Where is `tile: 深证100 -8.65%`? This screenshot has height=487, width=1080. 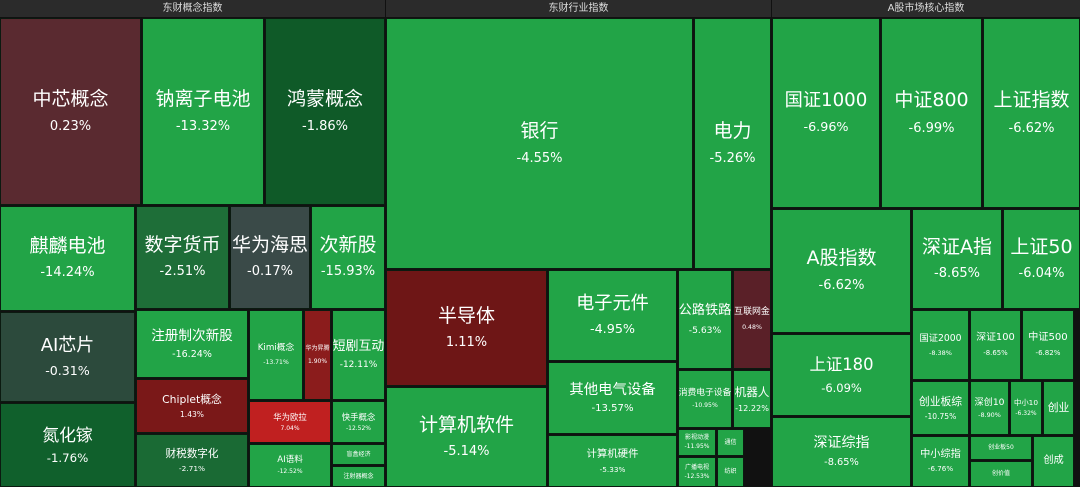 tile: 深证100 -8.65% is located at coordinates (995, 345).